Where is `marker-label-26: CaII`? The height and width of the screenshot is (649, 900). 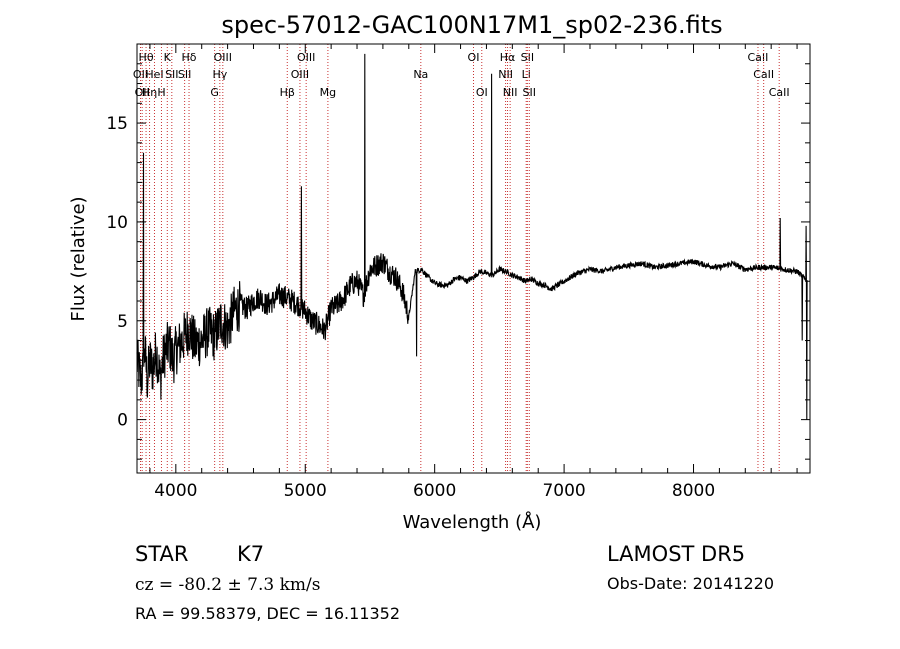
marker-label-26: CaII is located at coordinates (758, 57).